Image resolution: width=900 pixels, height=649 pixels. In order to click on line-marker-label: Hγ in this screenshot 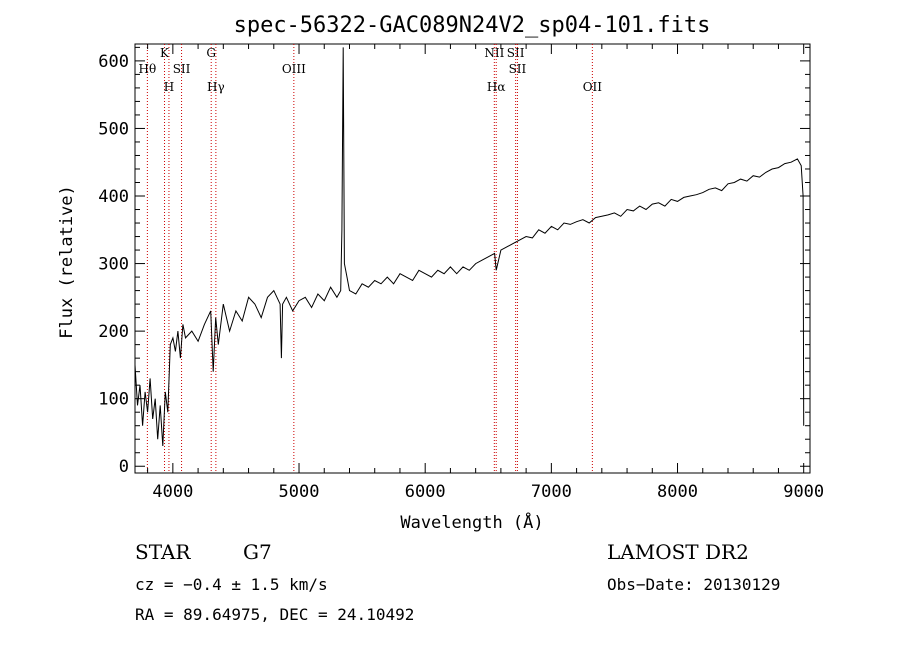, I will do `click(216, 87)`.